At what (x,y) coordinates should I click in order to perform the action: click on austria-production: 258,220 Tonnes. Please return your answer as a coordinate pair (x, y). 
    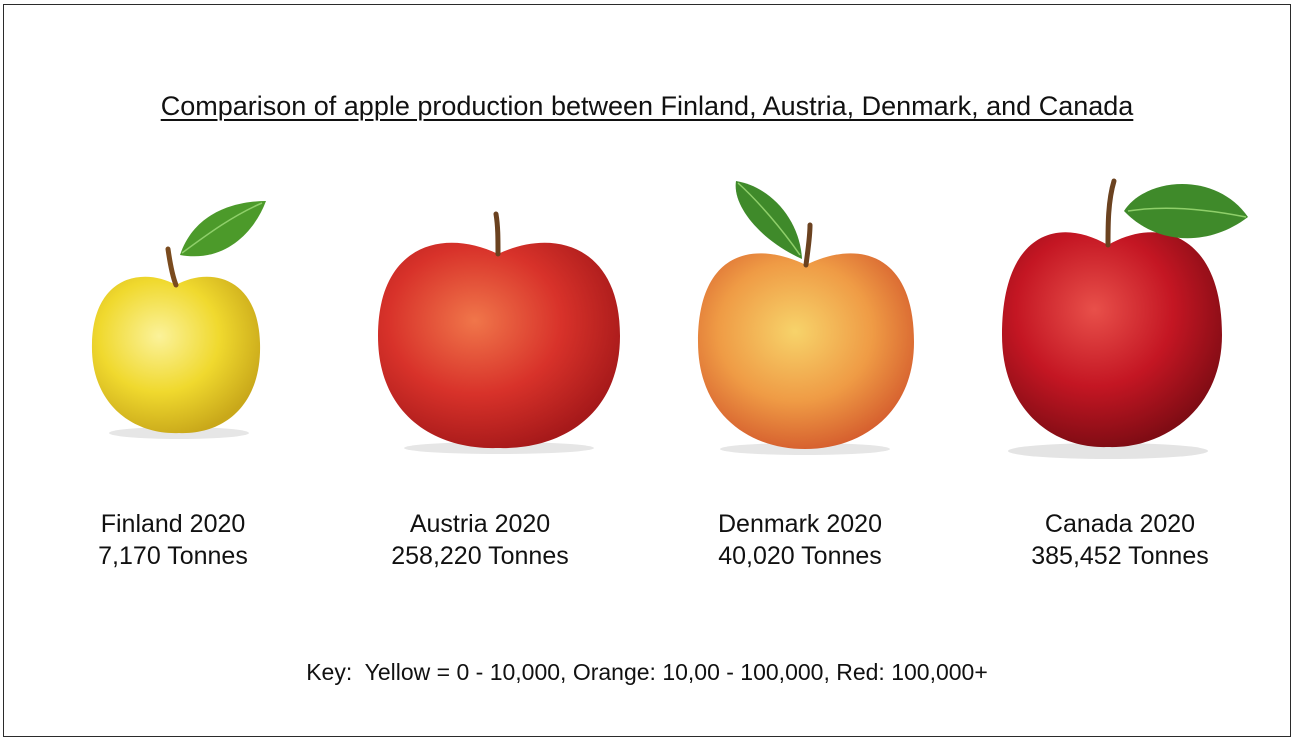
    Looking at the image, I should click on (480, 556).